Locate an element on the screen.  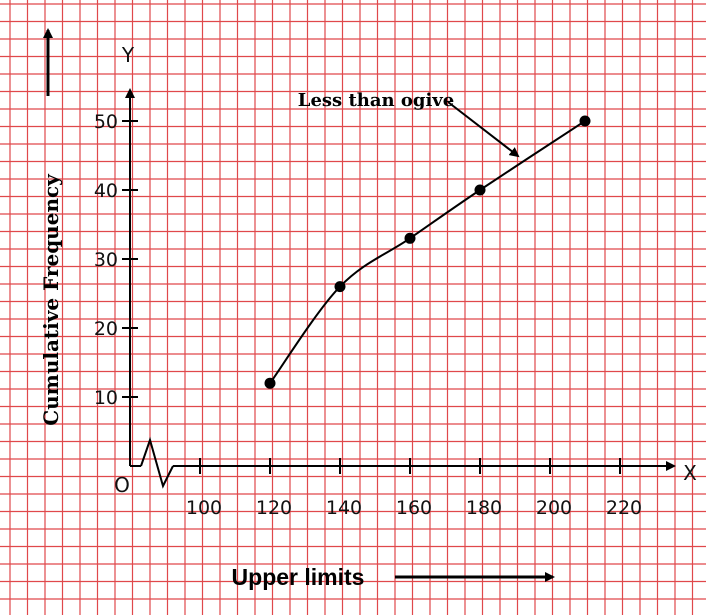
x-axis-break-zigzag is located at coordinates (157, 462).